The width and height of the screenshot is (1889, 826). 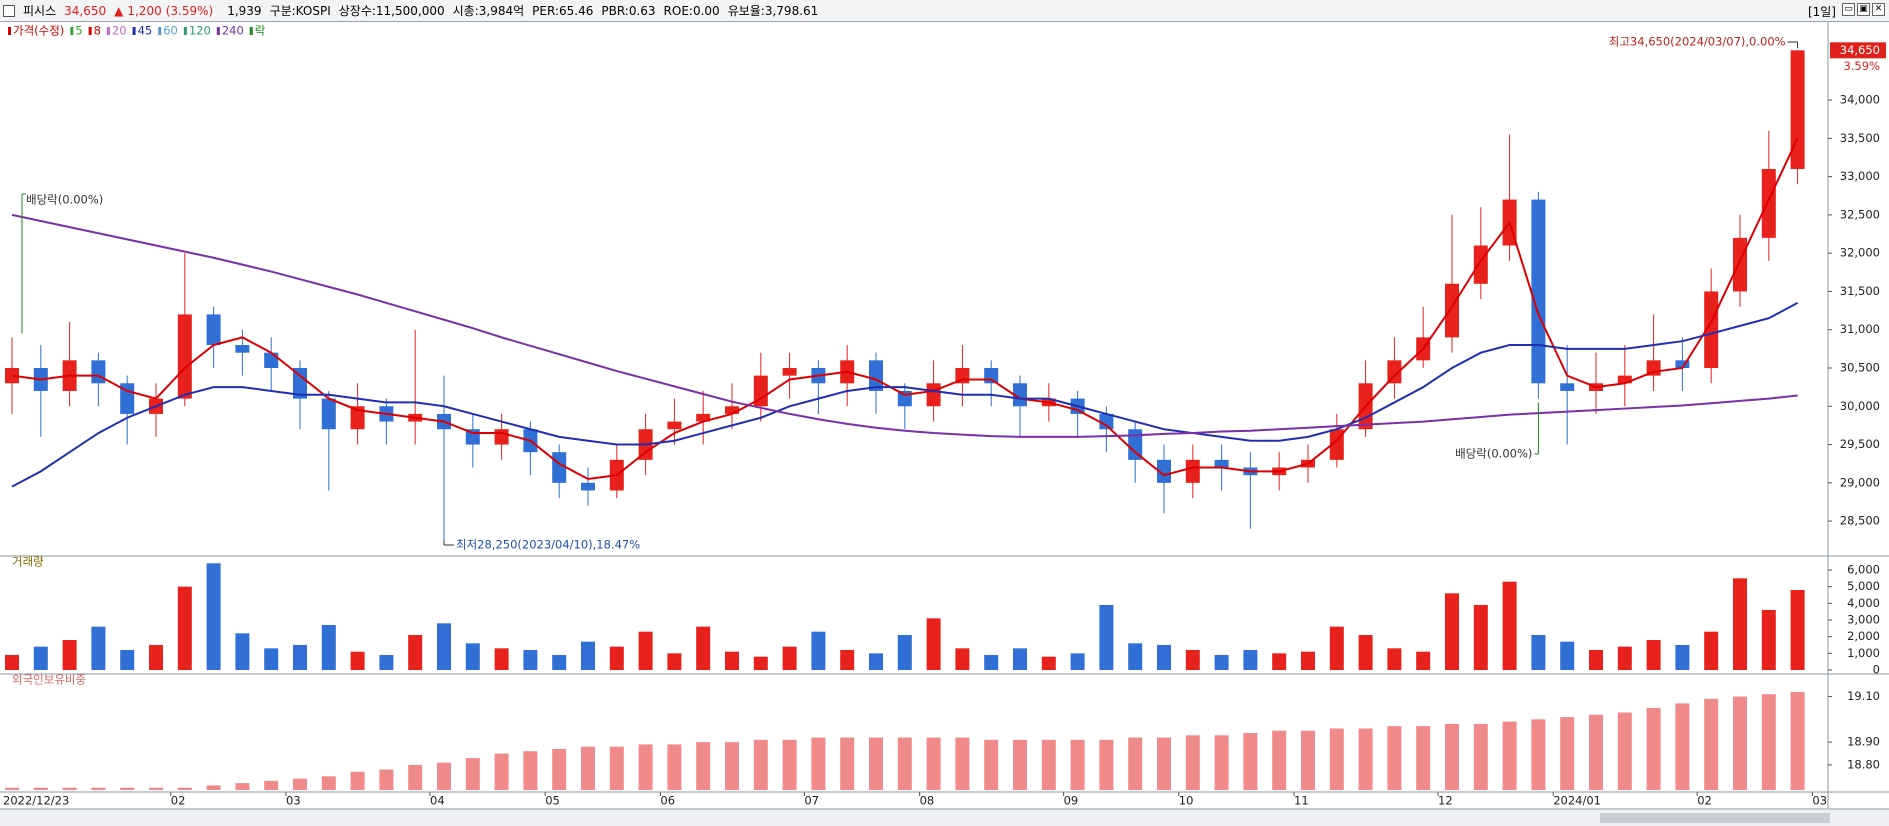 I want to click on per: PER:65.46, so click(x=563, y=10).